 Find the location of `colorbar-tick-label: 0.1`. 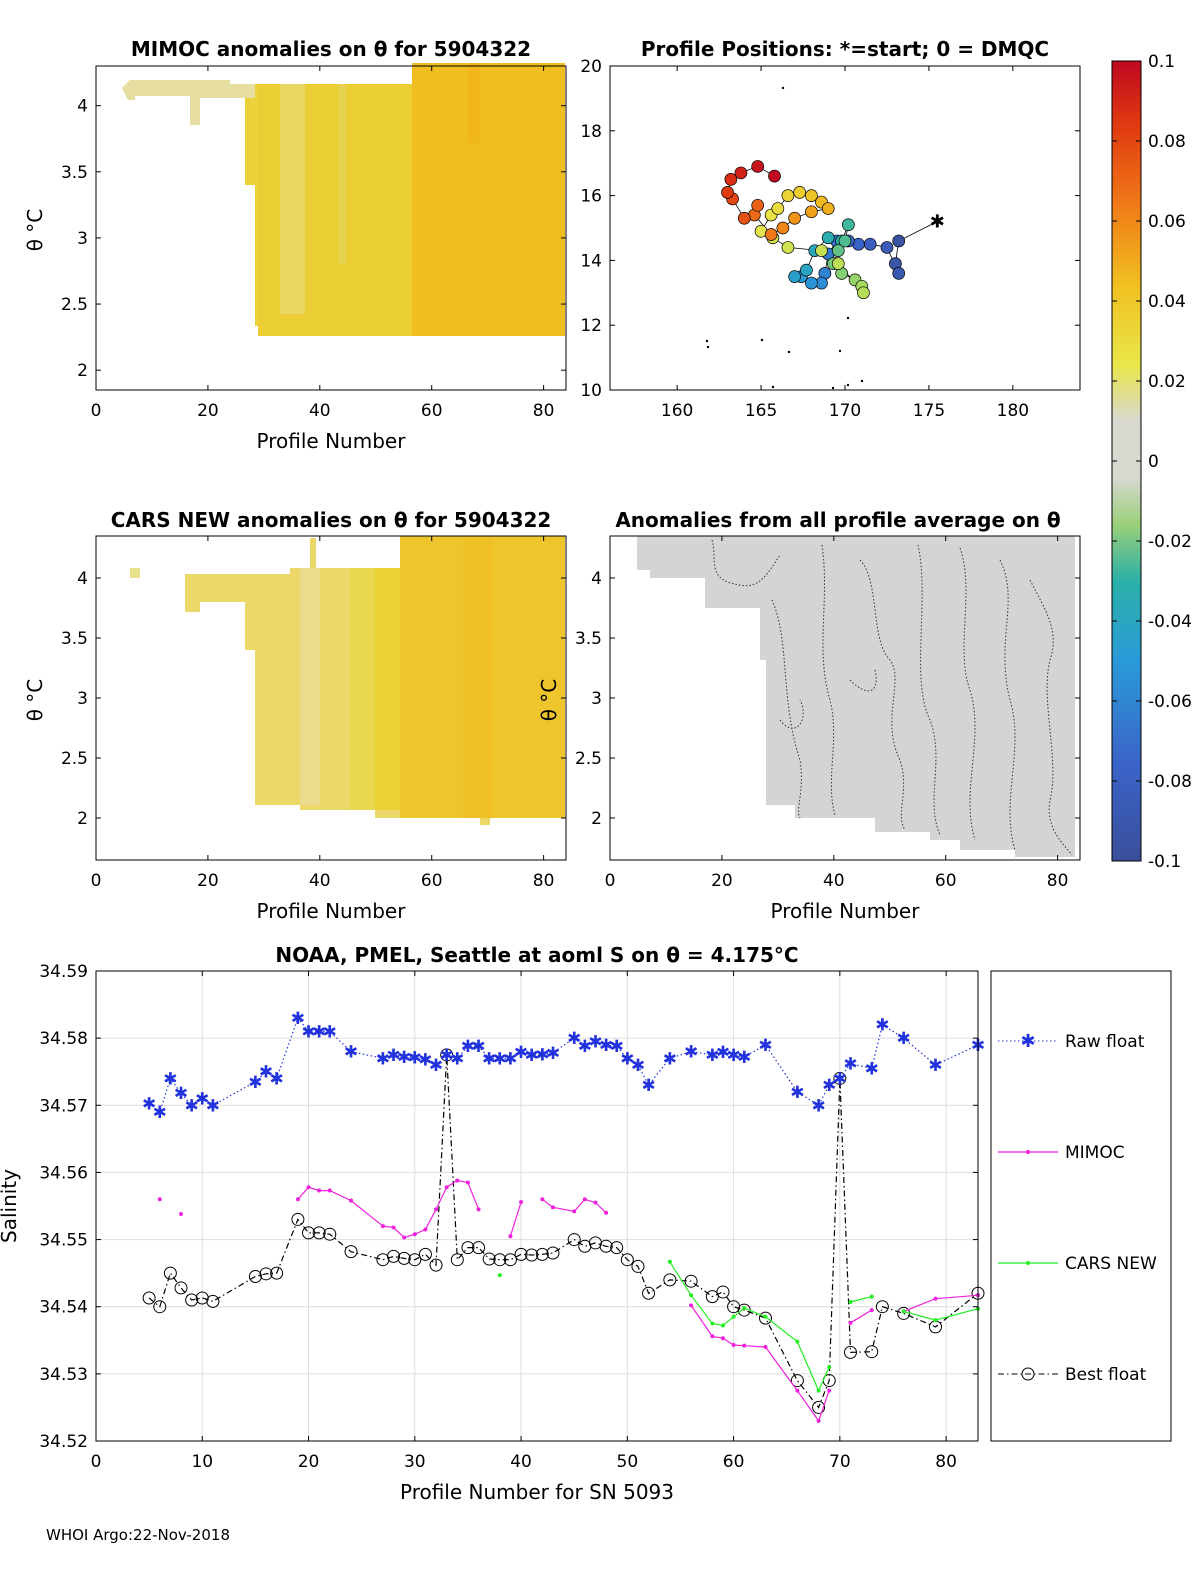

colorbar-tick-label: 0.1 is located at coordinates (1161, 62).